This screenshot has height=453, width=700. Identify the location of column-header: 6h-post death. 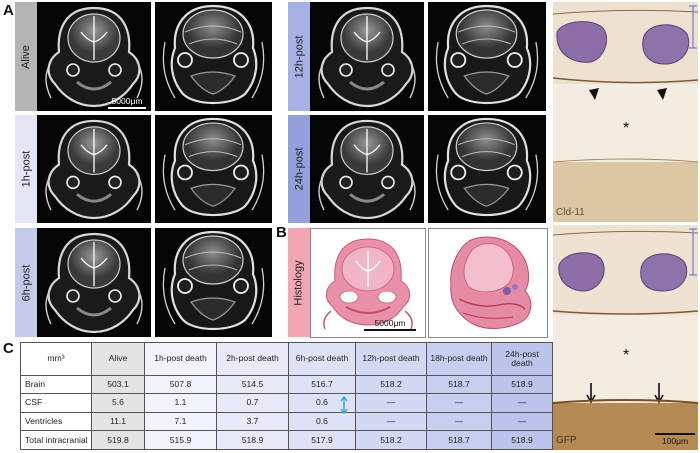
(322, 359).